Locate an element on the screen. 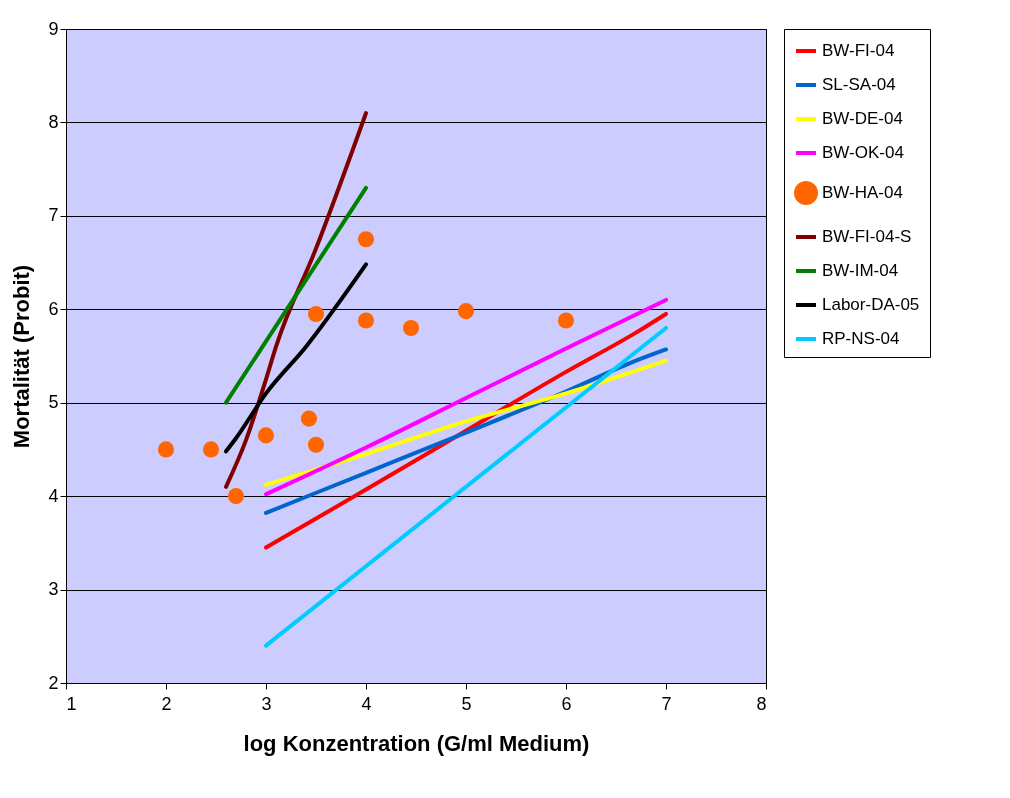  y-axis-title: Mortalität (Probit) is located at coordinates (22, 356).